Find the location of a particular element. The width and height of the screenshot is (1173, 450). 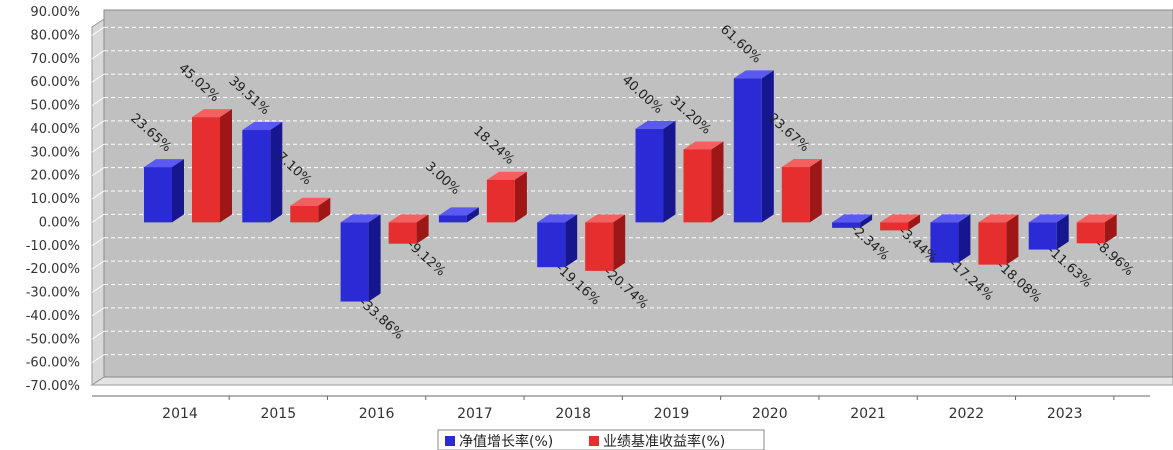

y-tick-label: -20.00% is located at coordinates (53, 269).